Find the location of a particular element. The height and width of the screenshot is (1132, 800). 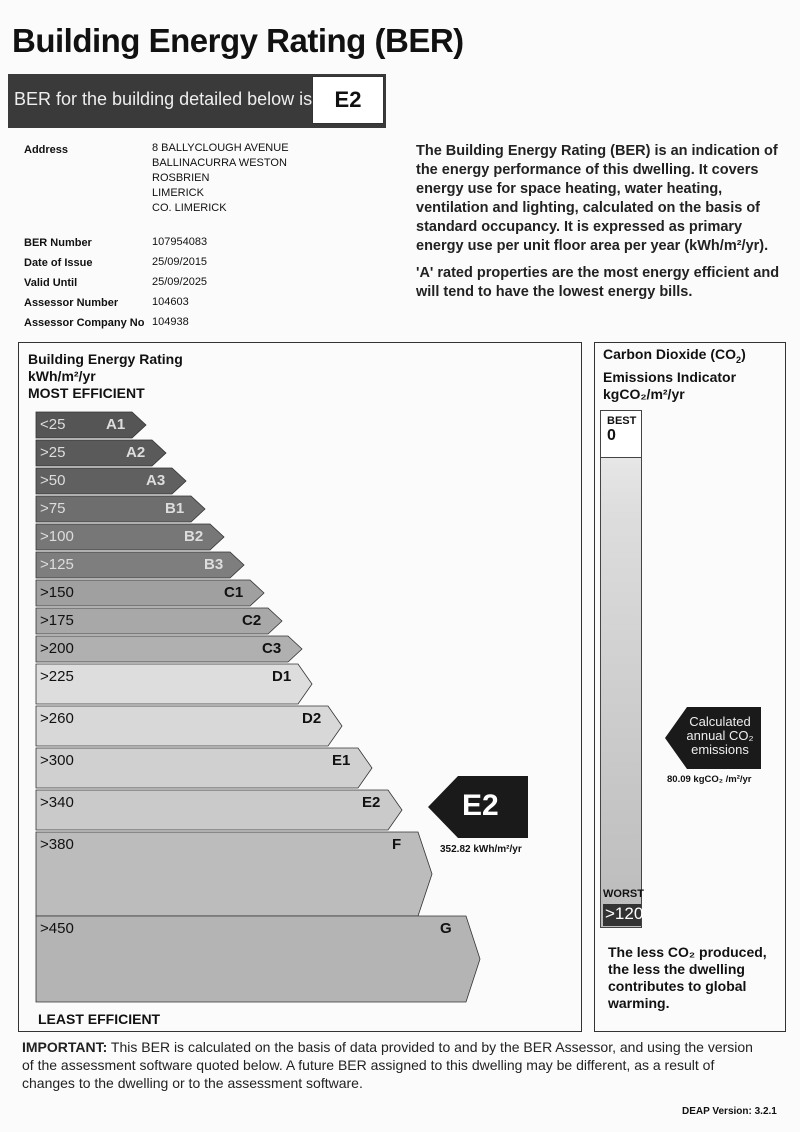

result-value: 352.82 kWh/m²/yr is located at coordinates (481, 849).